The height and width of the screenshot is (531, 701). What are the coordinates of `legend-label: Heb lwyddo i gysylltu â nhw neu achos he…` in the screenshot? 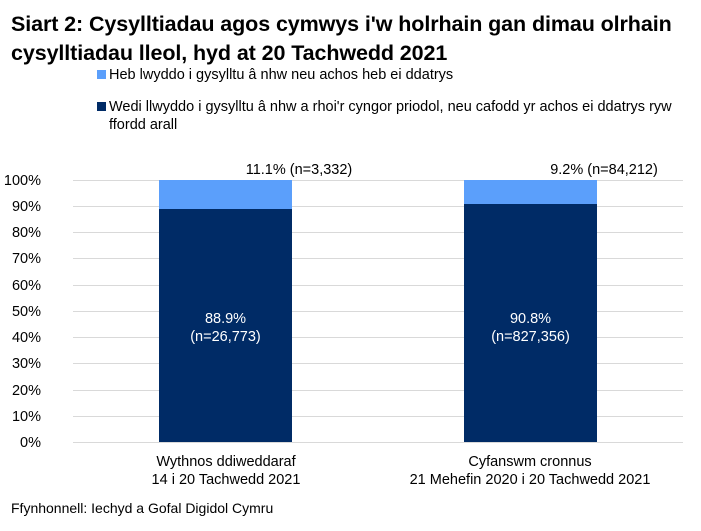 It's located at (281, 75).